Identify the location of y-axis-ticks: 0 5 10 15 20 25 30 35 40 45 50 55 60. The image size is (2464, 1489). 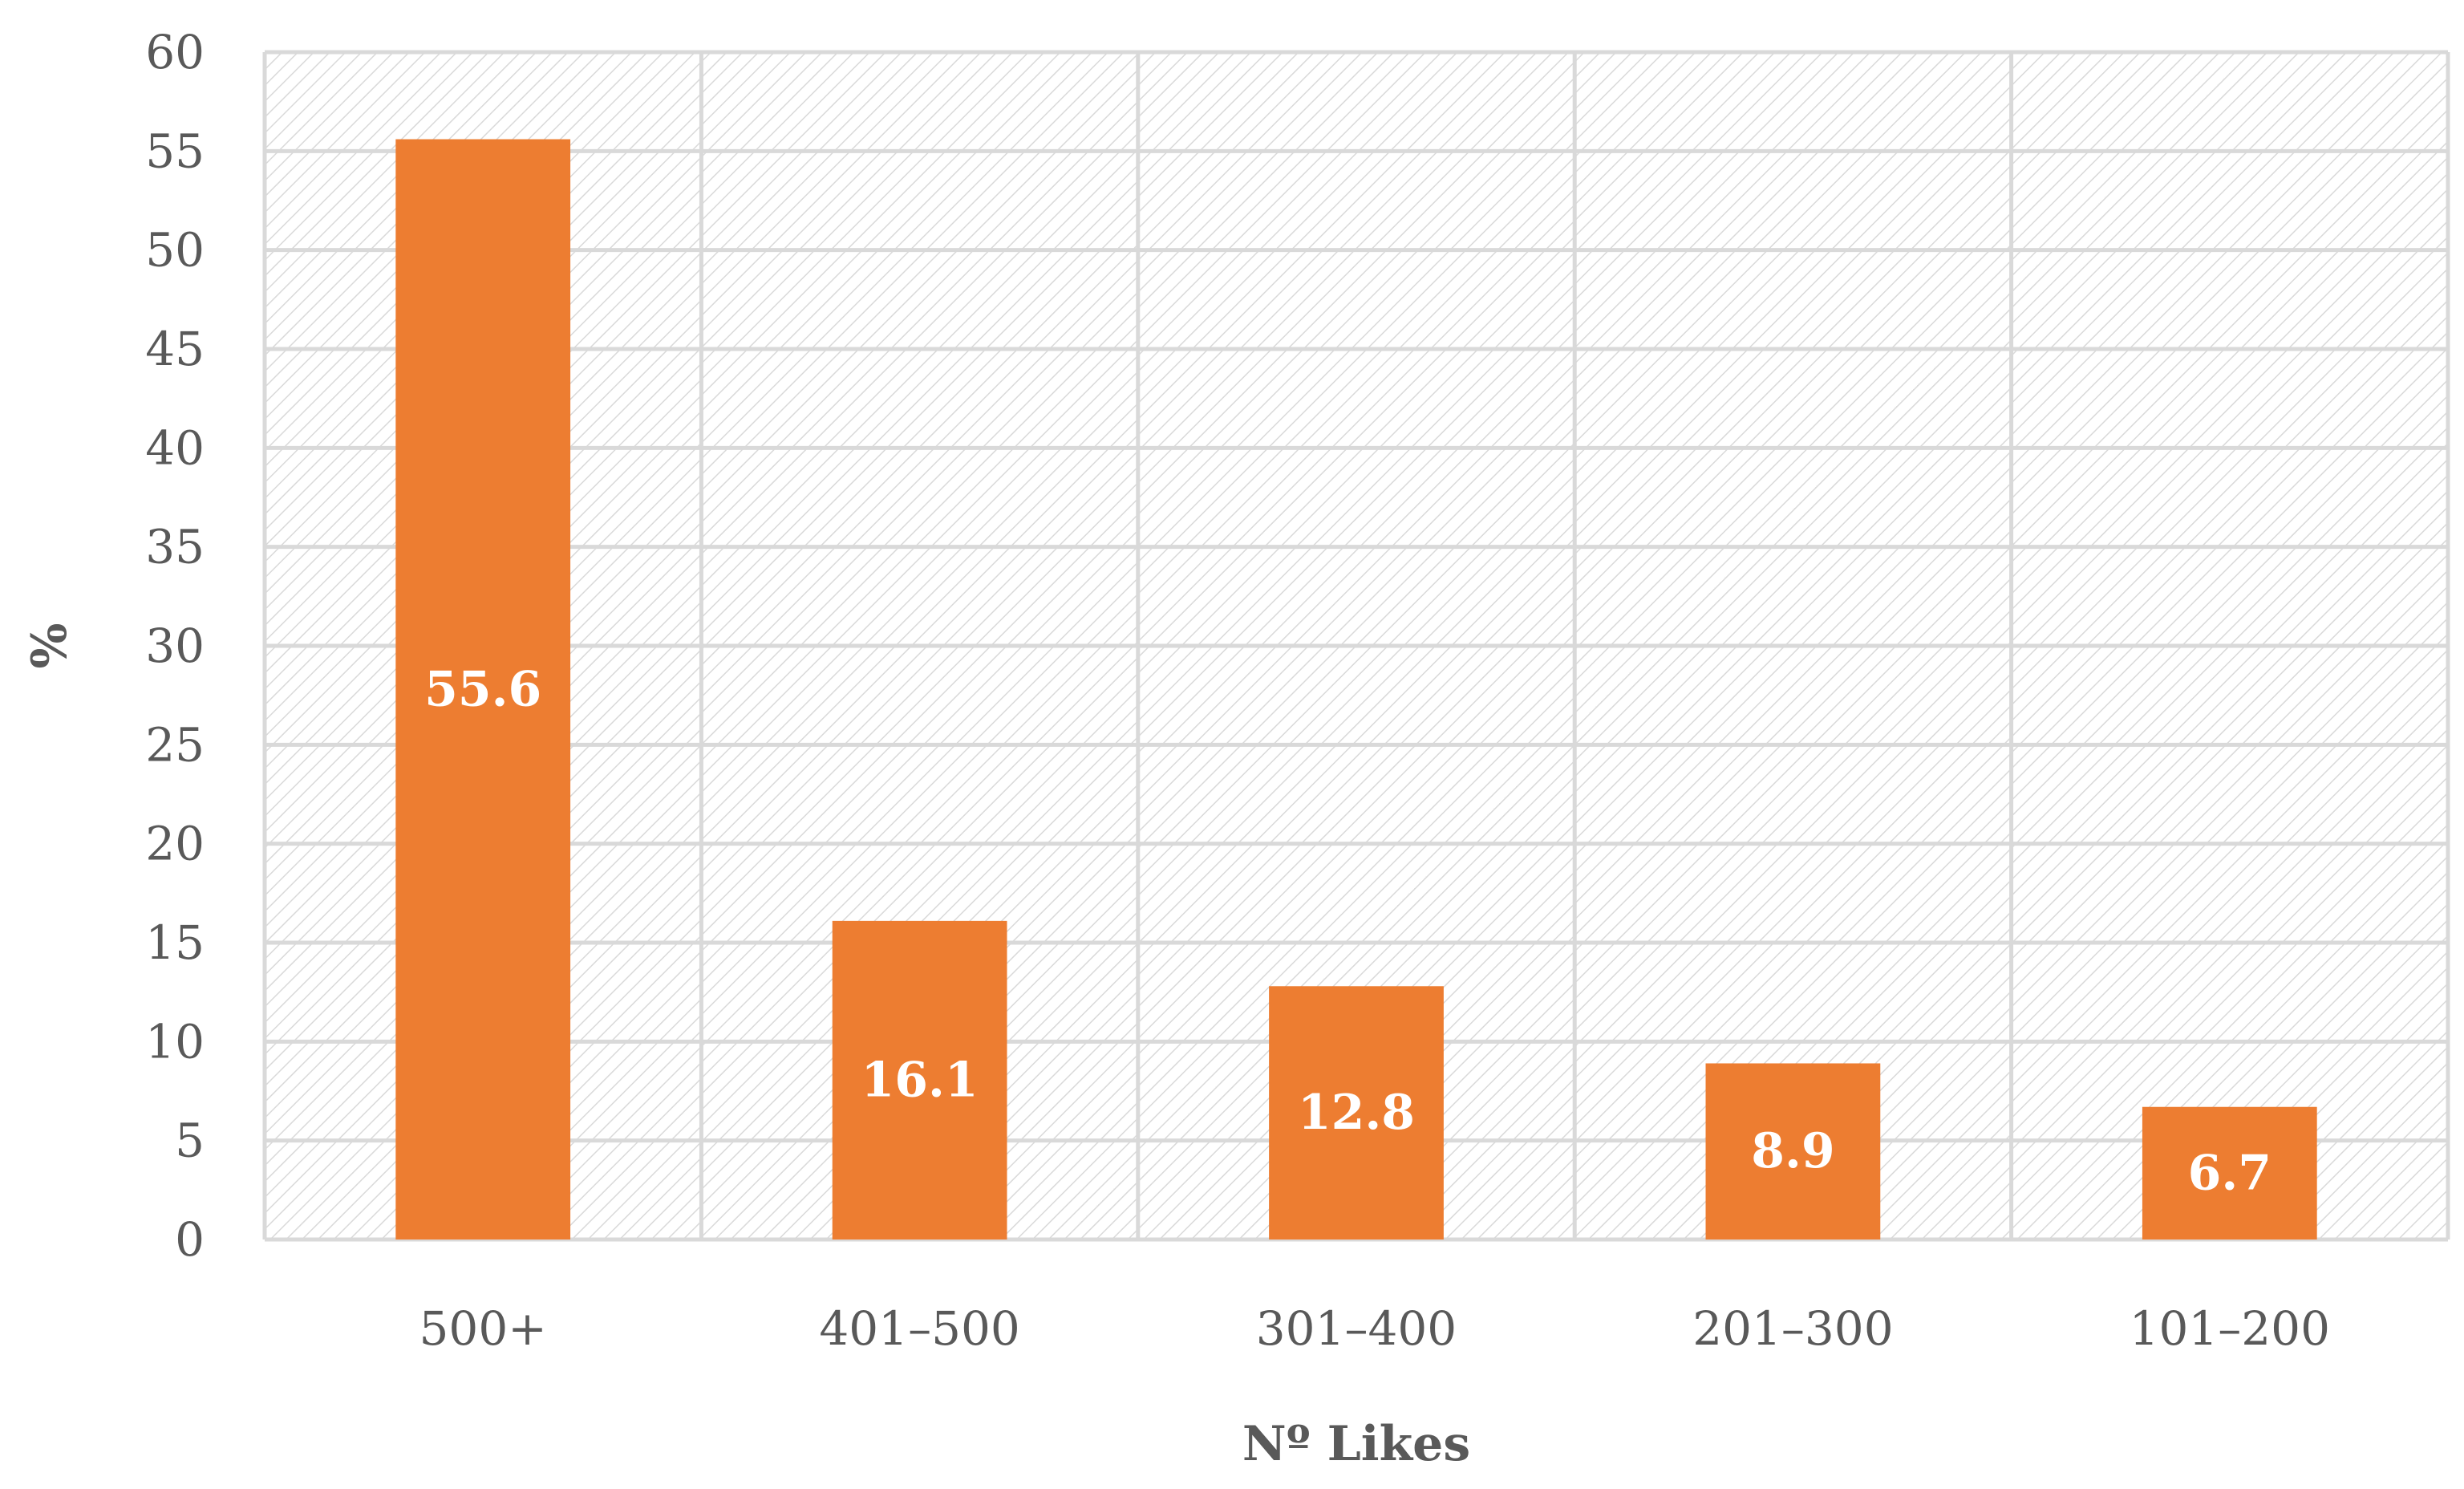
(175, 646).